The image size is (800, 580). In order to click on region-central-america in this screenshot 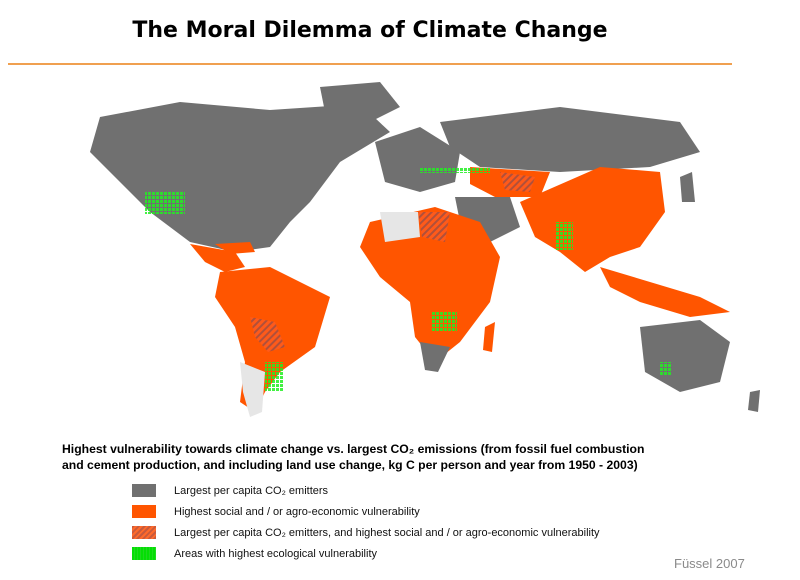, I will do `click(217, 258)`.